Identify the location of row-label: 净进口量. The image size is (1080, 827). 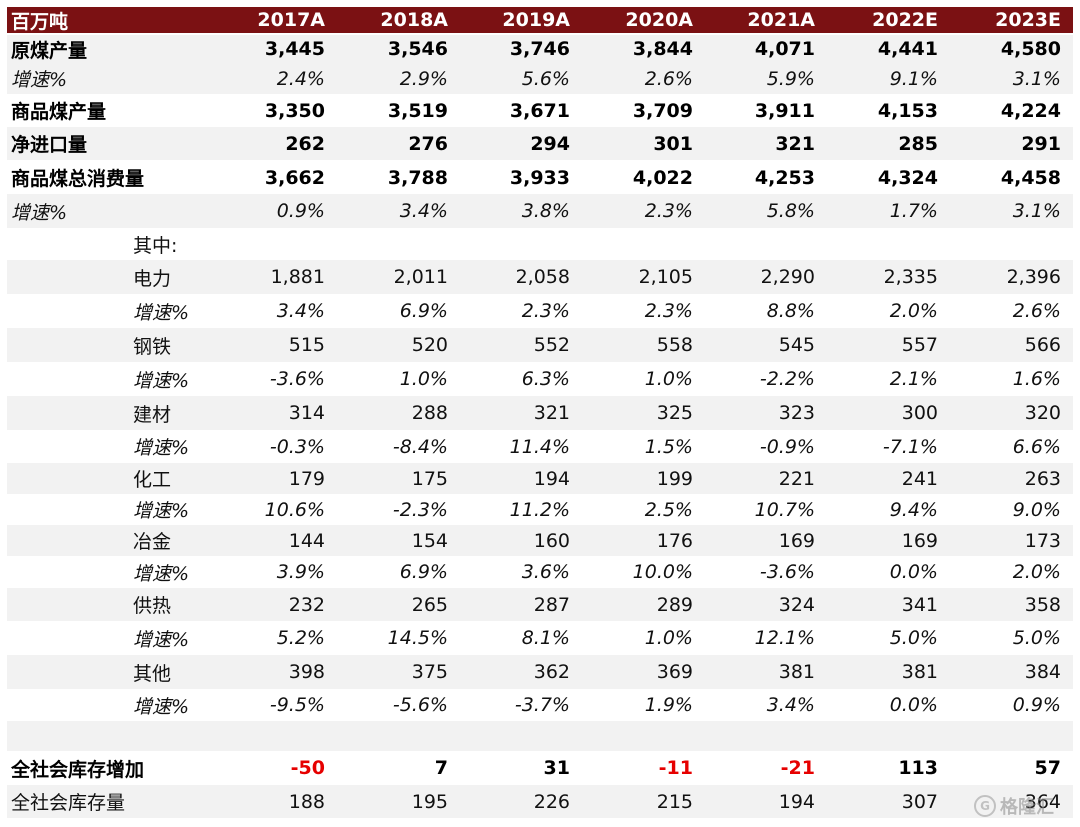
(49, 145).